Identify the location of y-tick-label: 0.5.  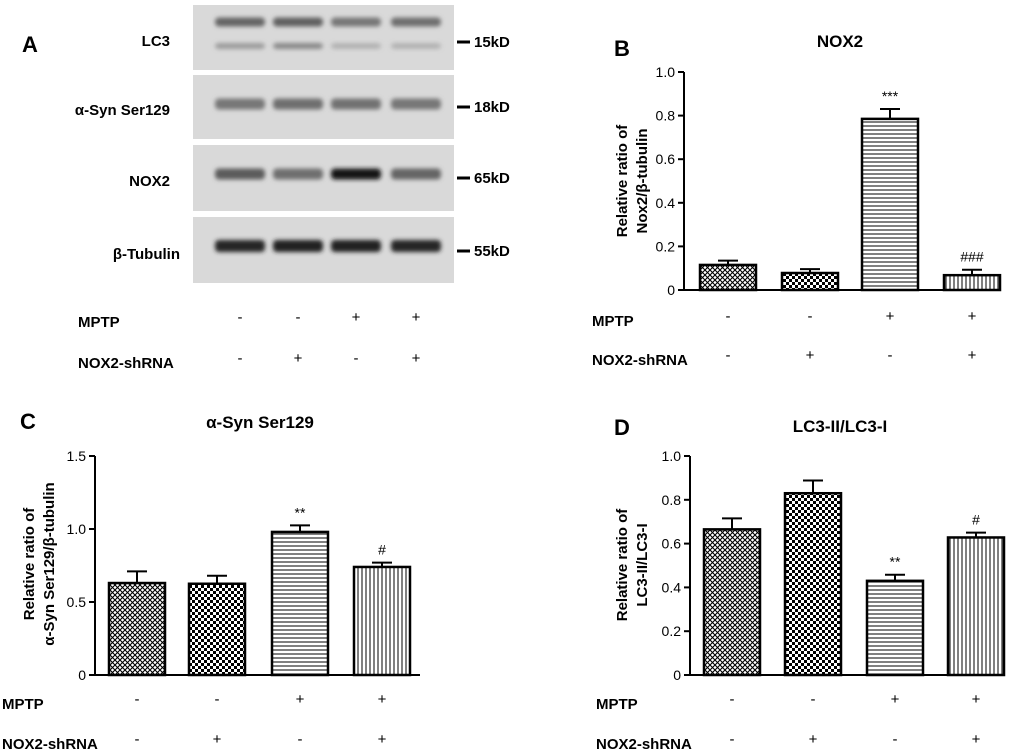
(77, 602).